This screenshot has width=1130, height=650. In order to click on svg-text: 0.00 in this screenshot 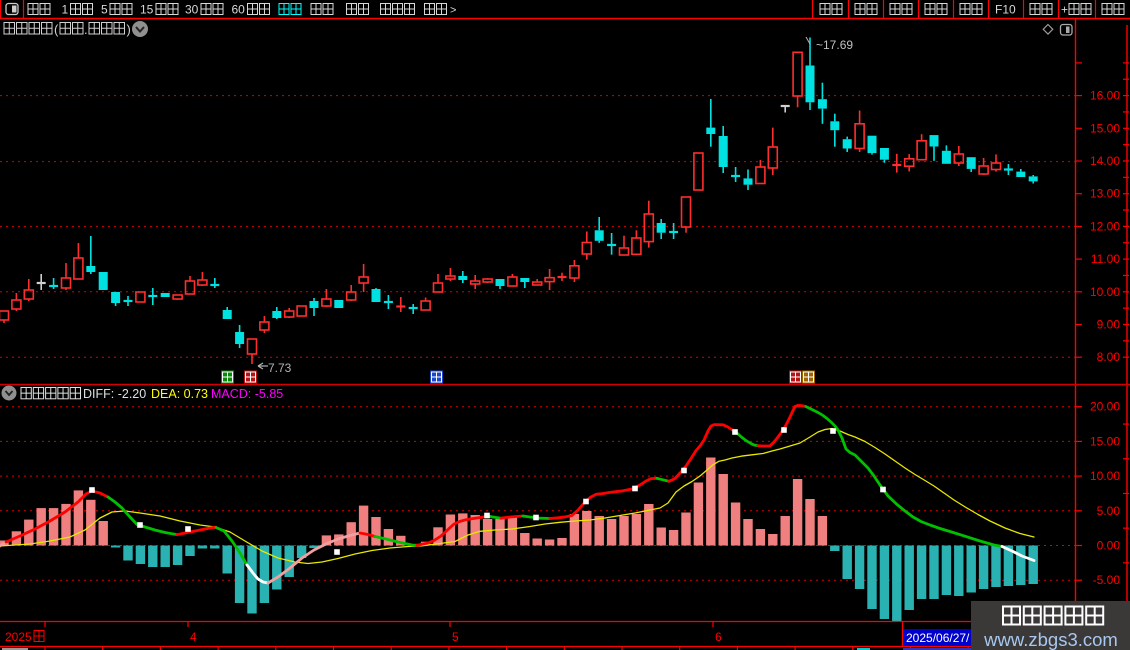, I will do `click(1109, 546)`.